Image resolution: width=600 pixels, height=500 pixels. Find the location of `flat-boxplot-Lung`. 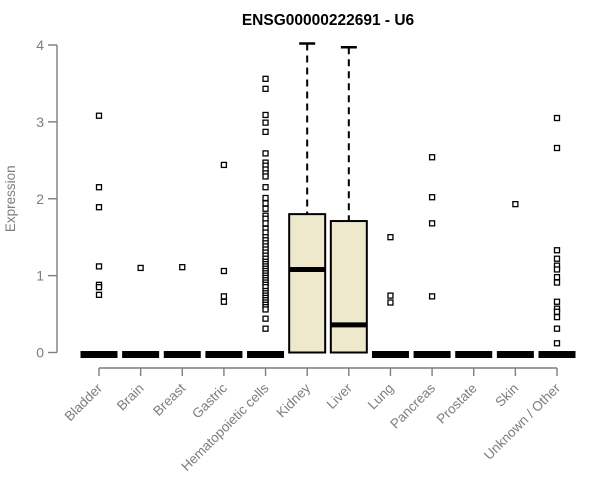

flat-boxplot-Lung is located at coordinates (390, 354).